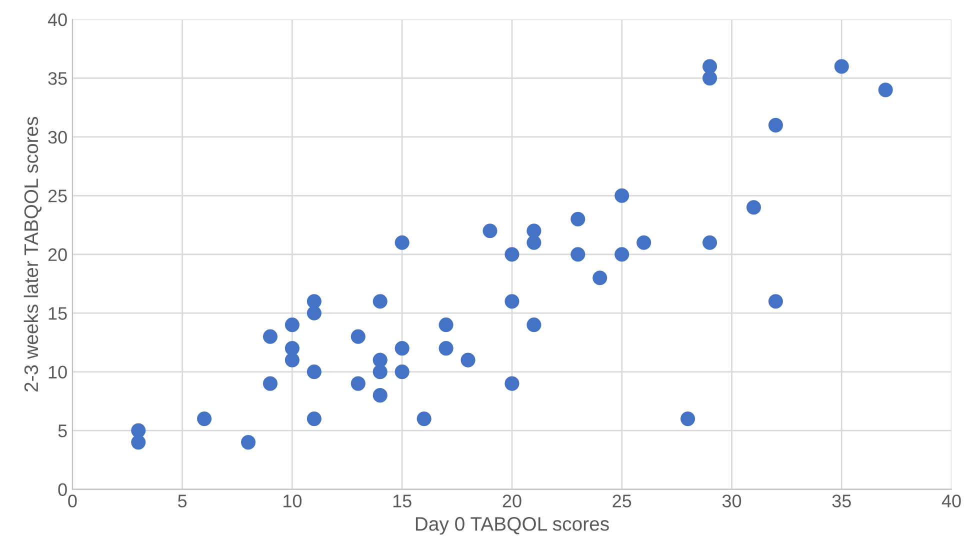 This screenshot has width=966, height=556. Describe the element at coordinates (182, 501) in the screenshot. I see `x-tick-label: 5` at that location.